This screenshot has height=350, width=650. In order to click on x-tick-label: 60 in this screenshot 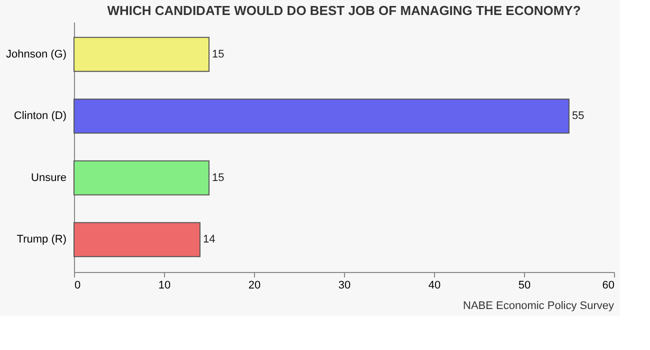, I will do `click(608, 286)`.